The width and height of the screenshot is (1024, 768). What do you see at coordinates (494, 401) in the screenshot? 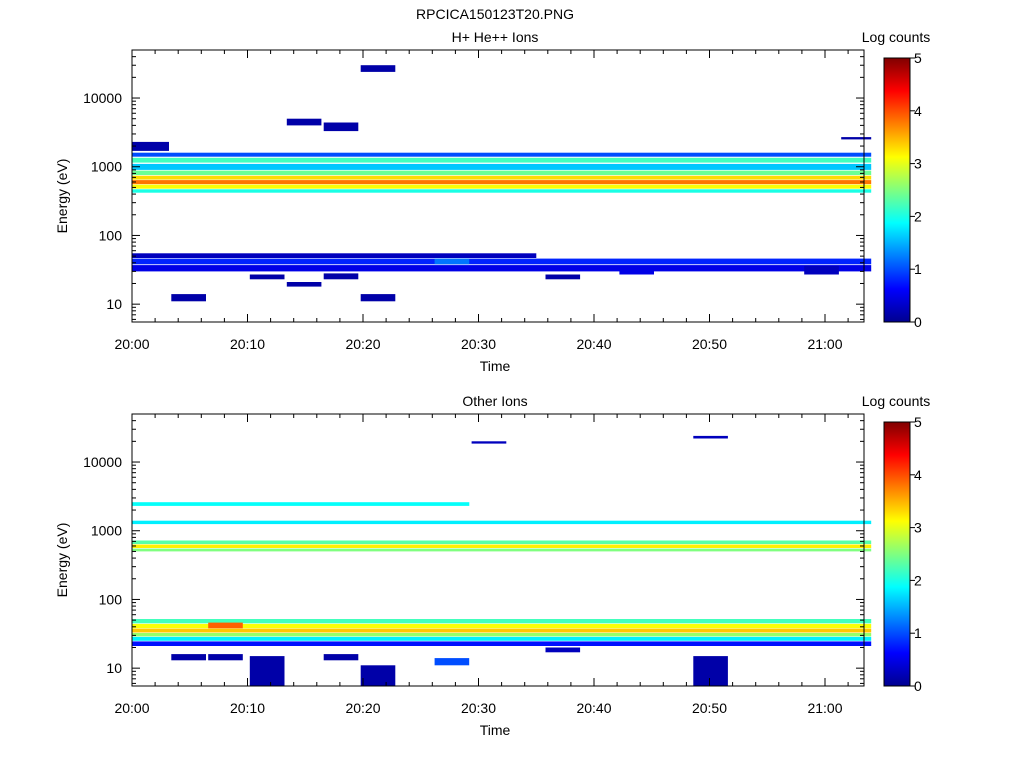
I see `panel-title: Other Ions` at bounding box center [494, 401].